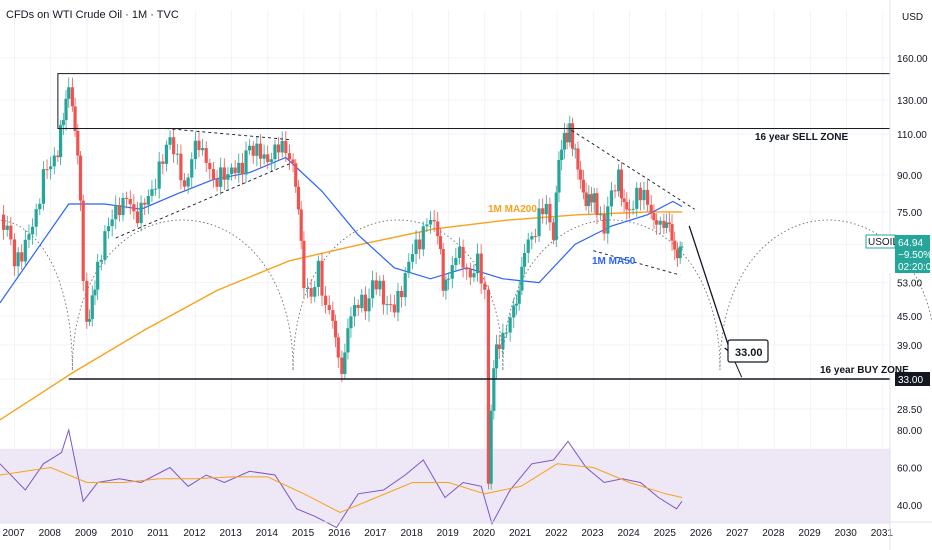 The height and width of the screenshot is (550, 932). I want to click on sell-zone-label: 16 year SELL ZONE, so click(802, 137).